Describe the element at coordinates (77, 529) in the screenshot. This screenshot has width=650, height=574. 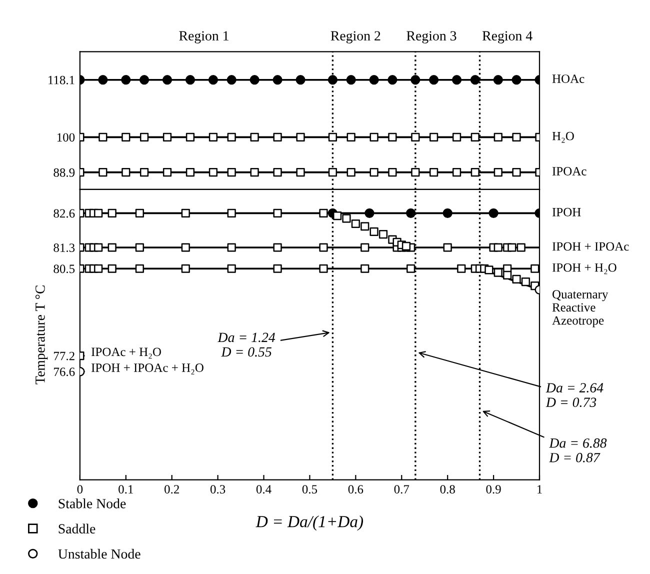
I see `legend-label: Saddle` at that location.